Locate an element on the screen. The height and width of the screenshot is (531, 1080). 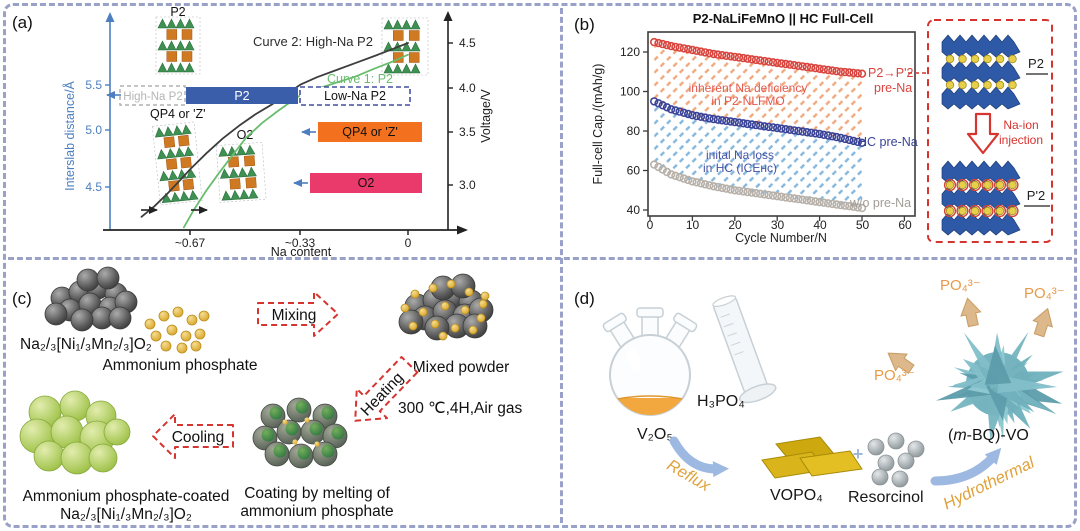
mixing-arrow: Mixing is located at coordinates (298, 314).